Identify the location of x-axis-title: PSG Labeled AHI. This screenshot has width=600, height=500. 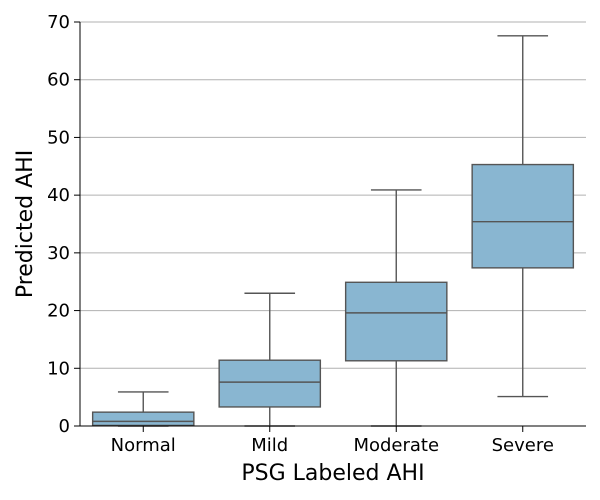
(332, 473).